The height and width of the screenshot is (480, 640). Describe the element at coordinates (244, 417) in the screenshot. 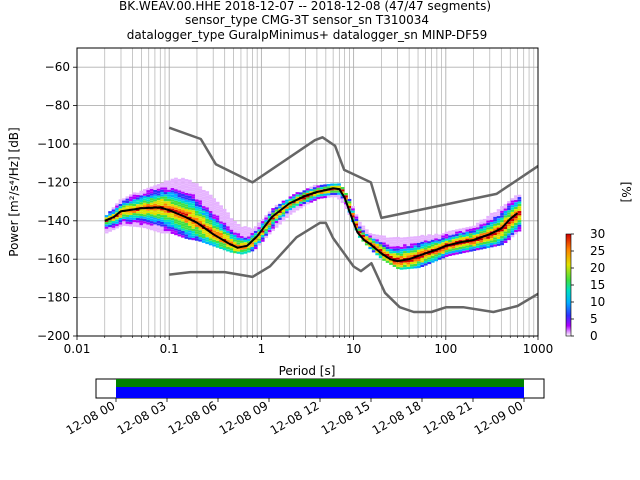

I see `coverage-tick-label: 12-08 09` at that location.